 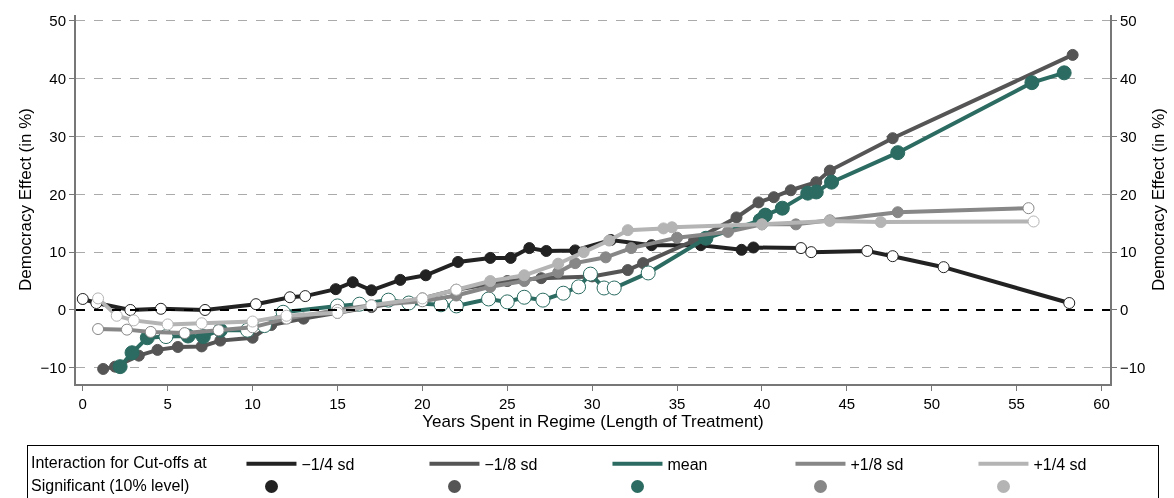 What do you see at coordinates (1016, 403) in the screenshot?
I see `x-tick-label: 55` at bounding box center [1016, 403].